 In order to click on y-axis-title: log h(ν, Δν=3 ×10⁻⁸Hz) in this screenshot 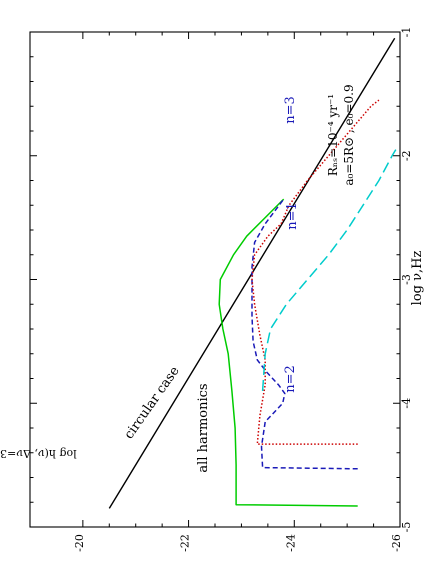, I will do `click(38, 453)`.